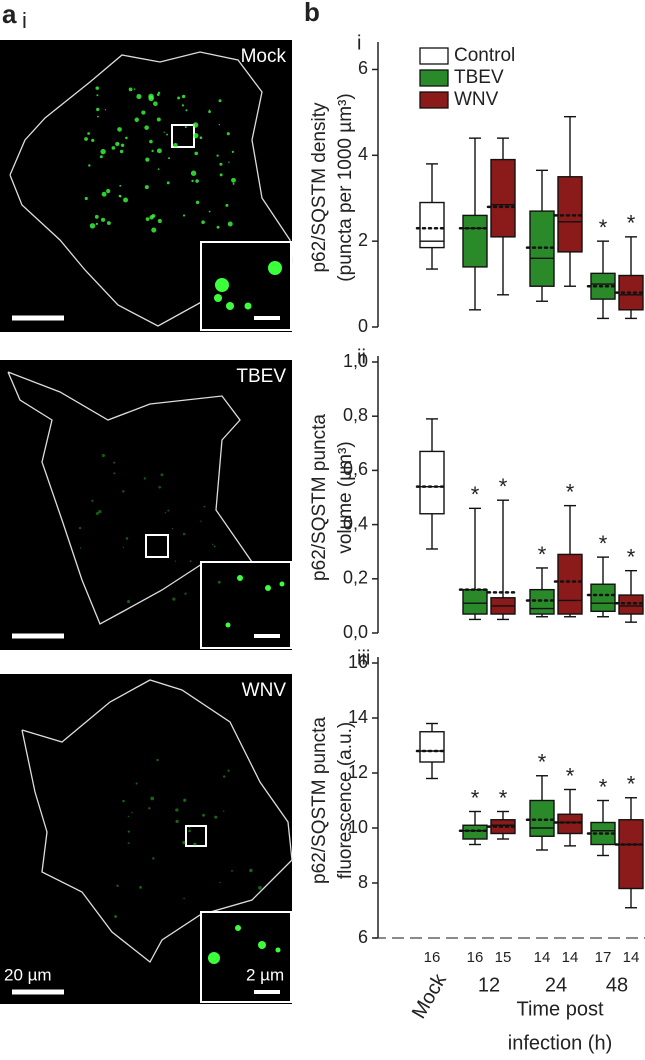 The width and height of the screenshot is (645, 1060). I want to click on panel-letter: a, so click(9, 14).